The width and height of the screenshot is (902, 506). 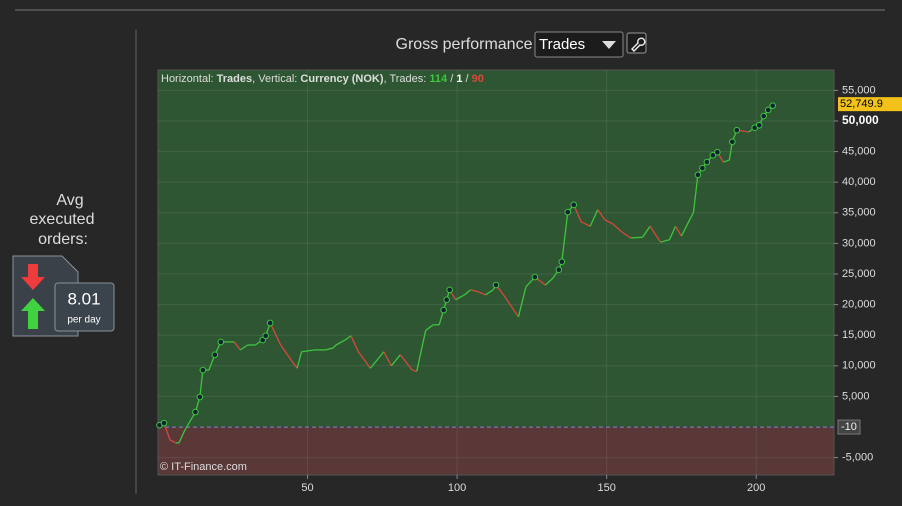 What do you see at coordinates (459, 79) in the screenshot?
I see `chart-info-part: 1` at bounding box center [459, 79].